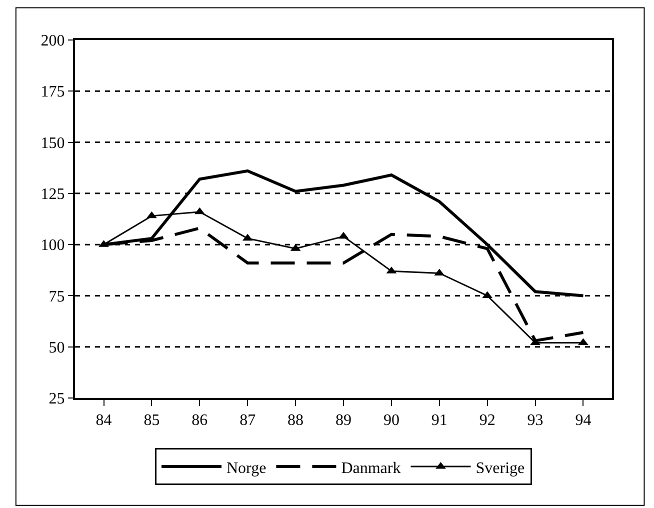 This screenshot has height=508, width=654. What do you see at coordinates (56, 297) in the screenshot?
I see `y-tick-label: 75` at bounding box center [56, 297].